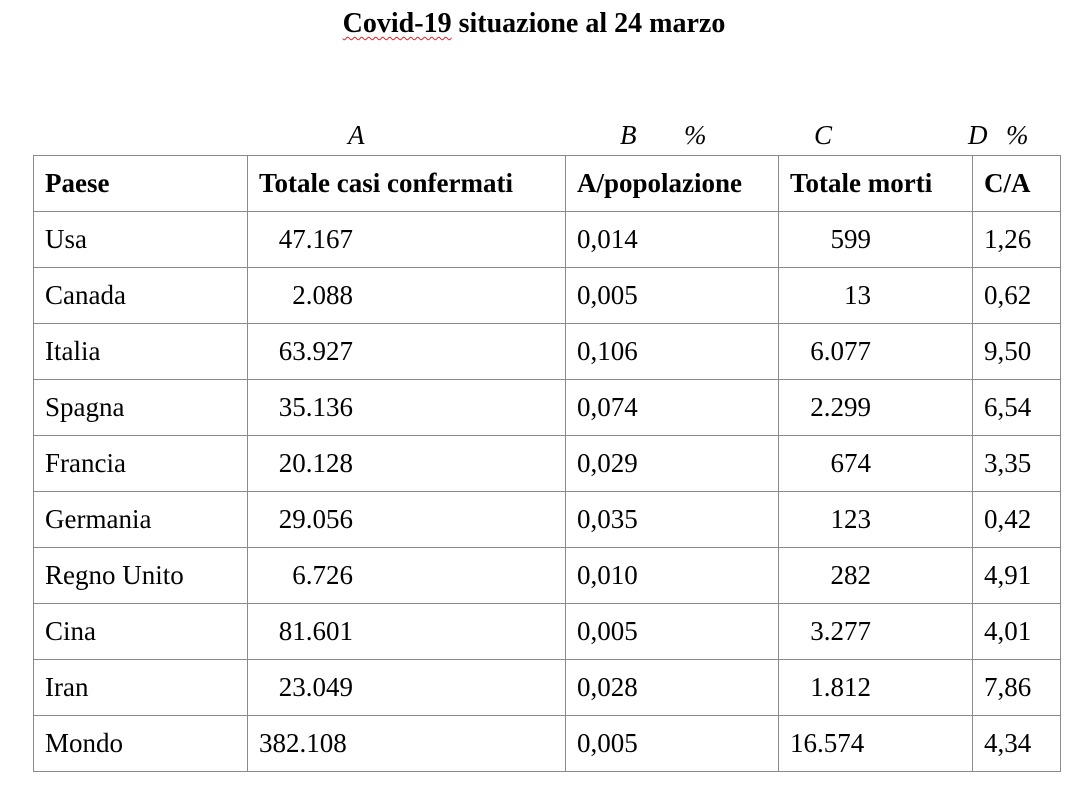 The width and height of the screenshot is (1092, 812). I want to click on column-letter-b: B, so click(628, 135).